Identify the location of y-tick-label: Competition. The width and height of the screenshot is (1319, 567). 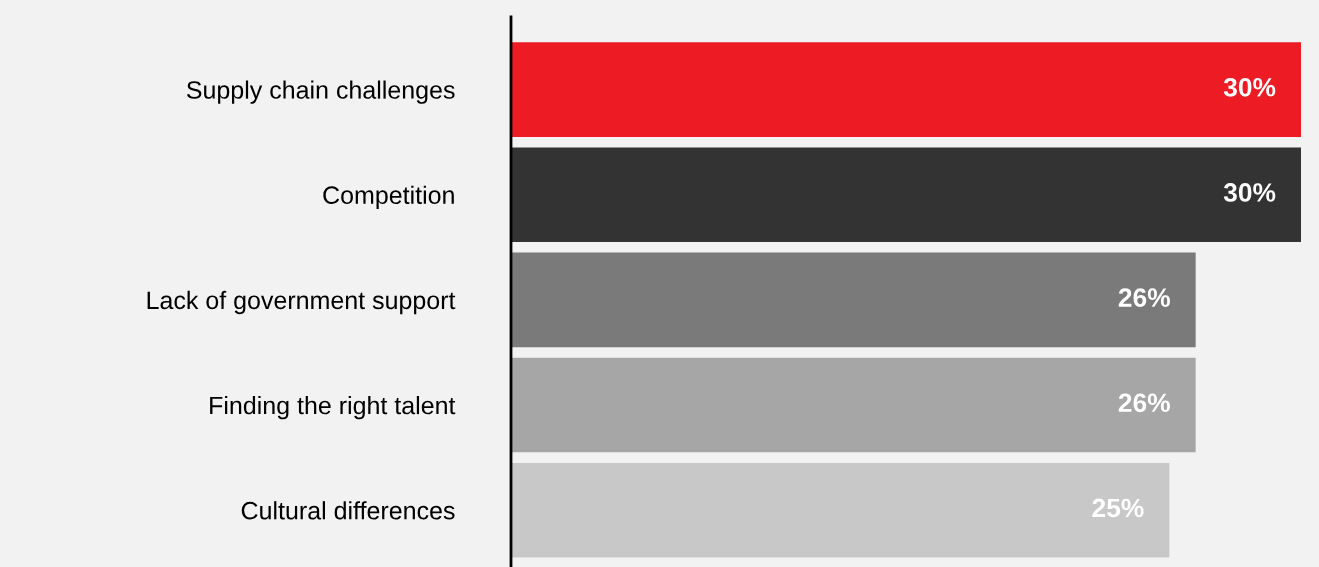
(388, 197).